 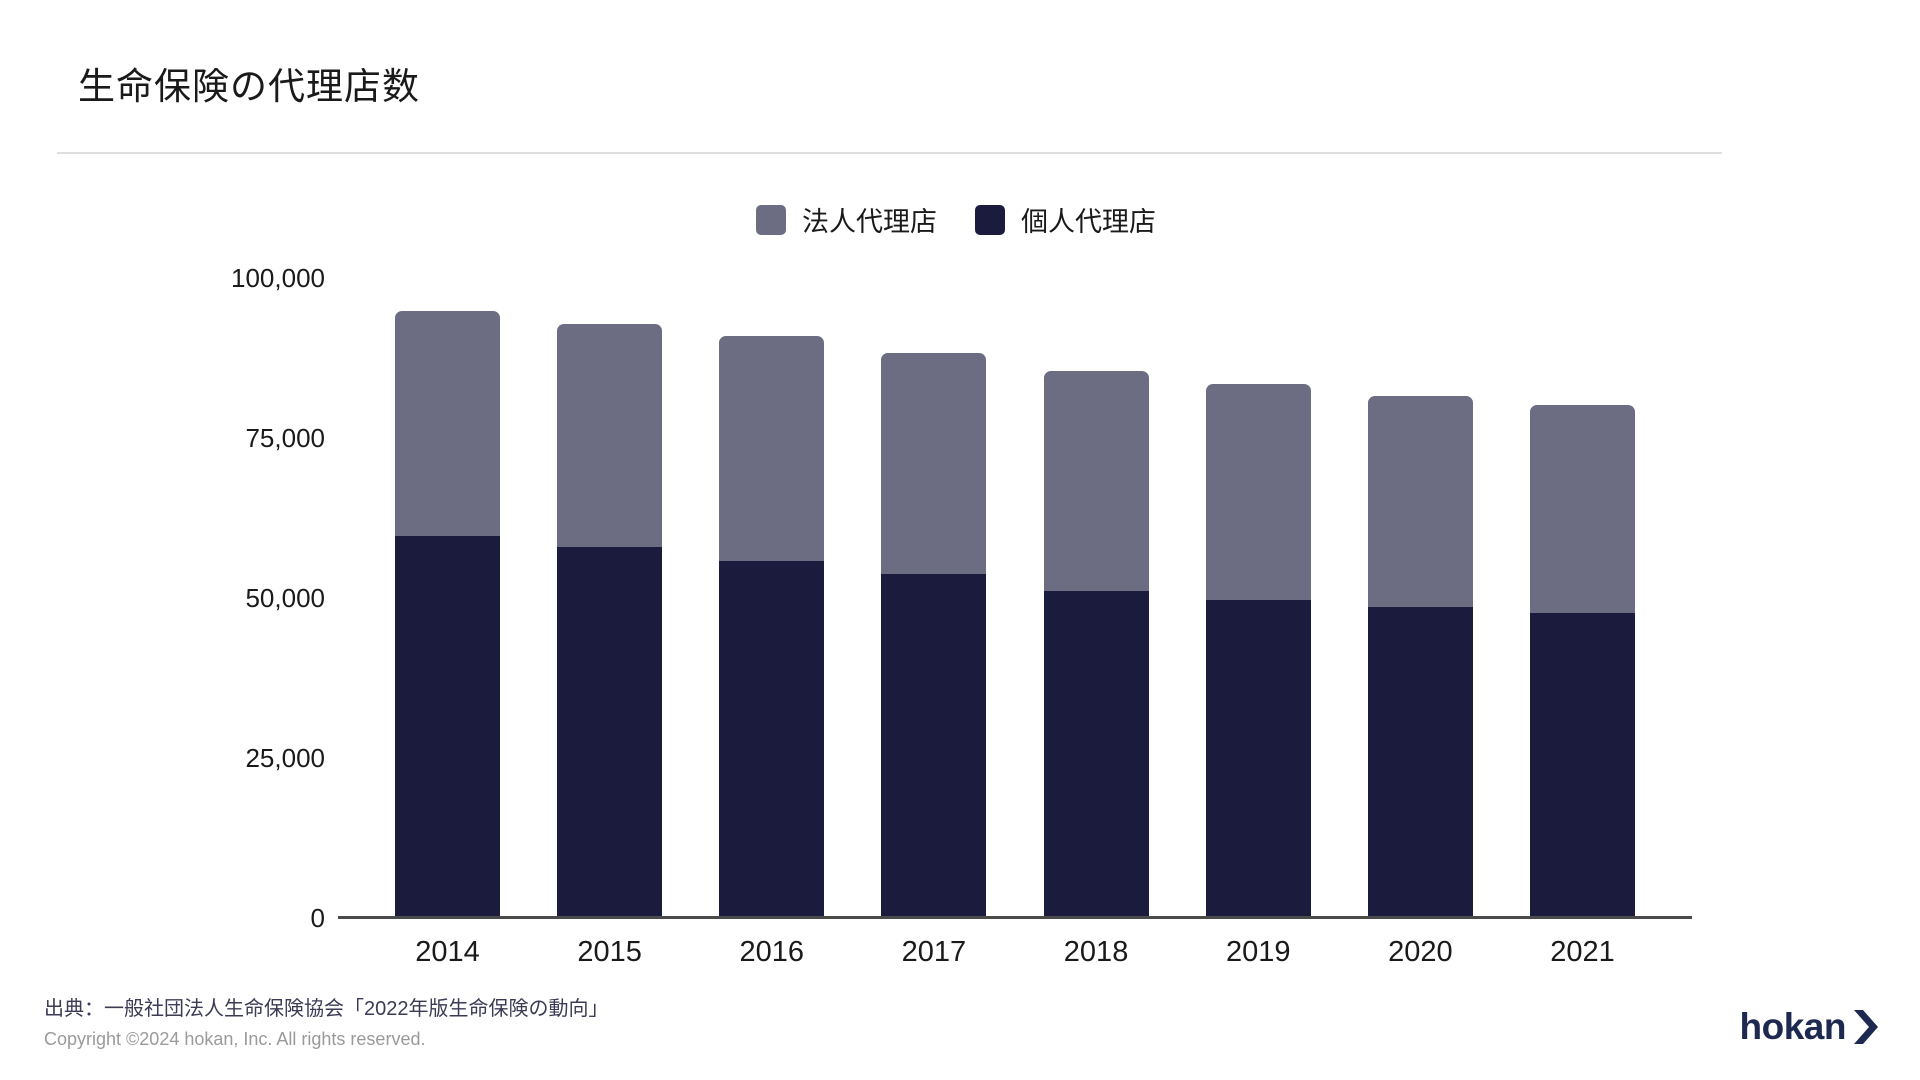 What do you see at coordinates (1420, 952) in the screenshot?
I see `x-tick-label: 2020` at bounding box center [1420, 952].